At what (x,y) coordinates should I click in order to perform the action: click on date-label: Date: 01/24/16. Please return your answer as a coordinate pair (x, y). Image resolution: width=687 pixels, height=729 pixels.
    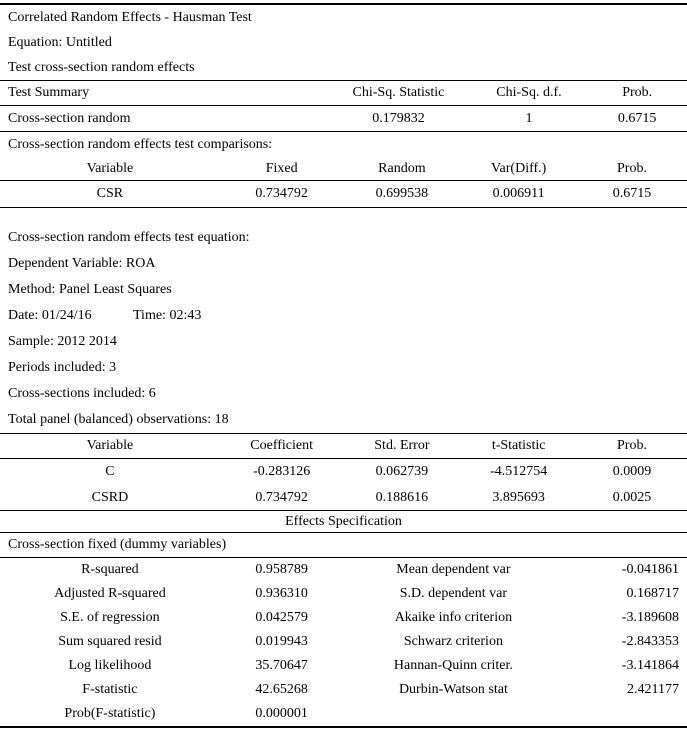
    Looking at the image, I should click on (50, 315).